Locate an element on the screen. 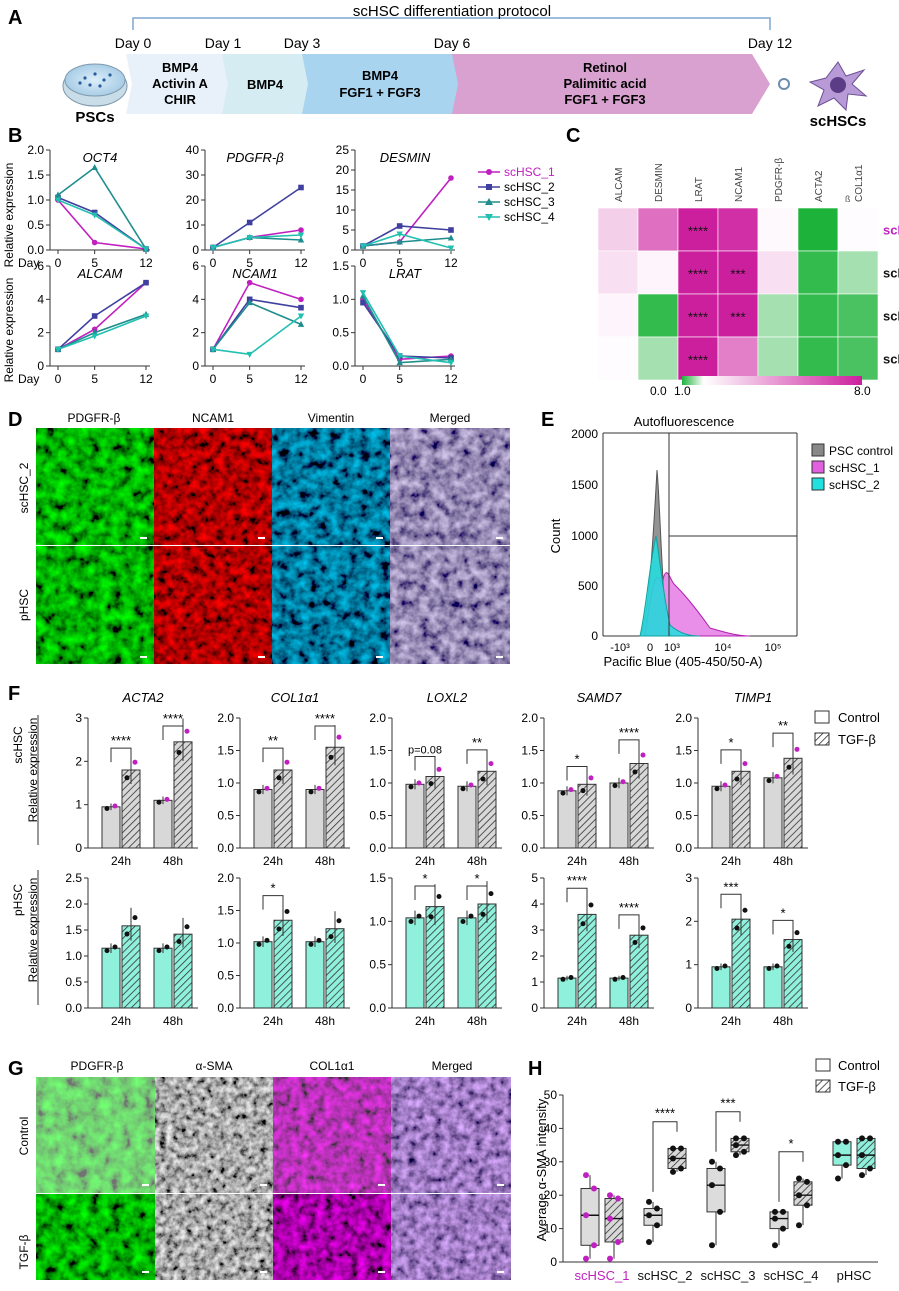 The image size is (899, 1291). f-legend-swatch-tgfb is located at coordinates (822, 739).